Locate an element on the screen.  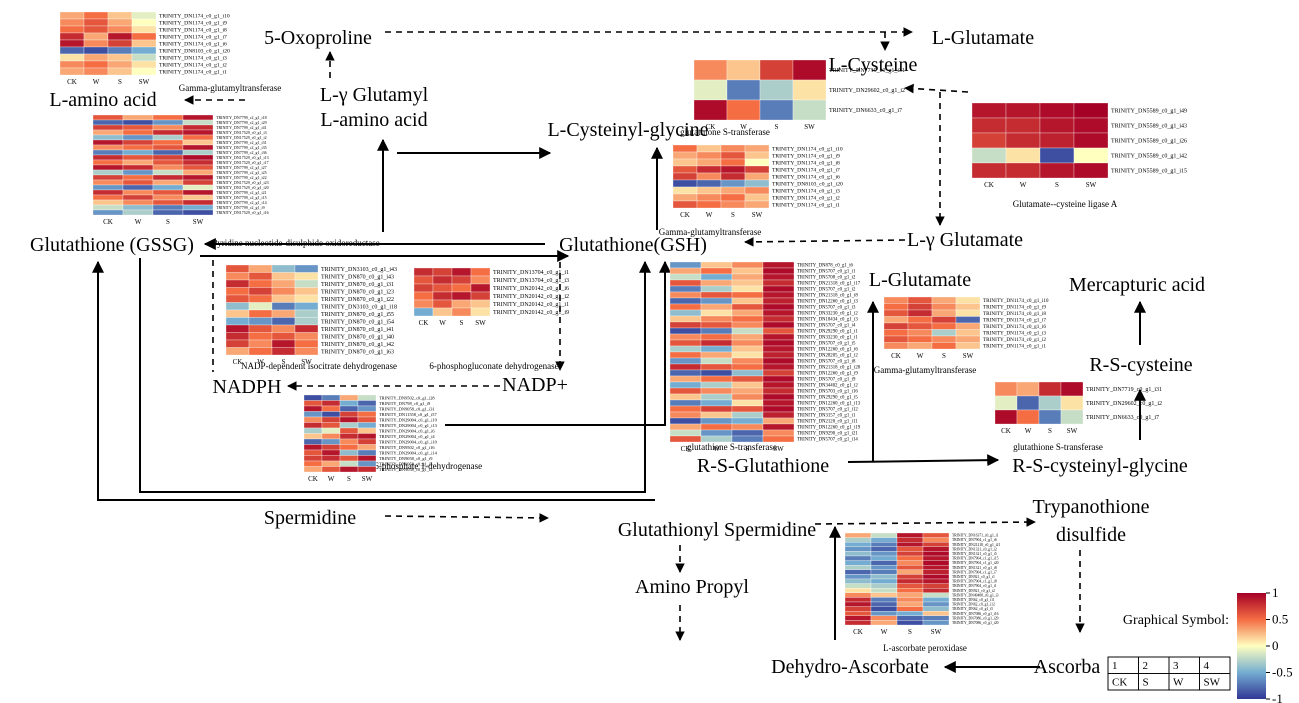
row-label: TRINITY_DN7799_c2_g1_i18 is located at coordinates (241, 117).